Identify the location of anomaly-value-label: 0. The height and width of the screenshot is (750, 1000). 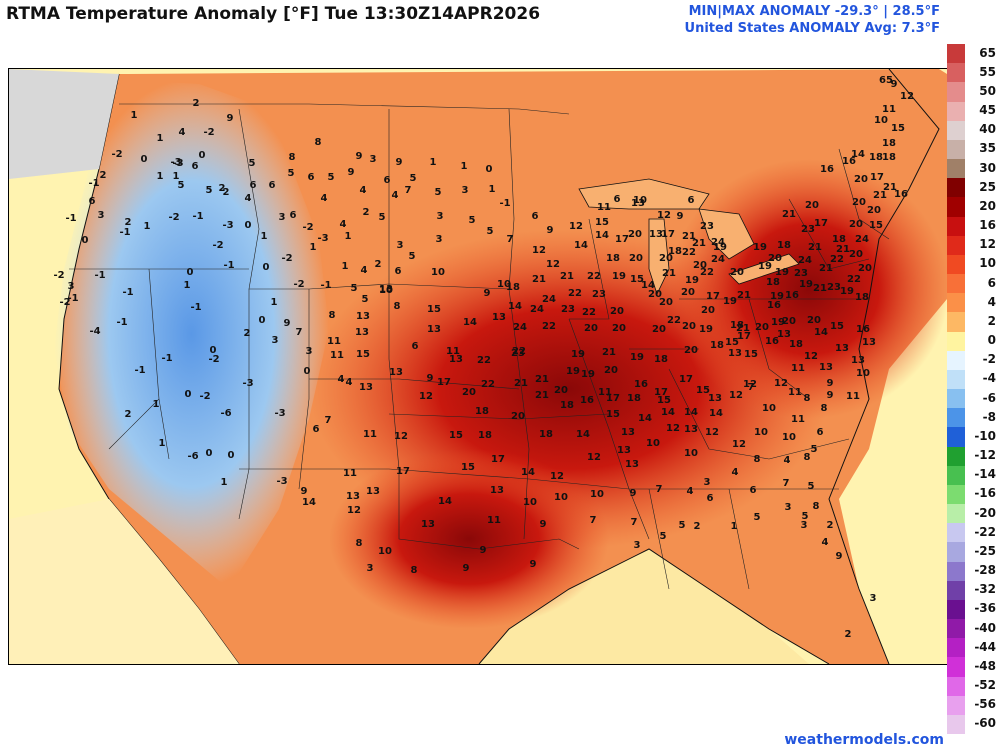
(190, 272).